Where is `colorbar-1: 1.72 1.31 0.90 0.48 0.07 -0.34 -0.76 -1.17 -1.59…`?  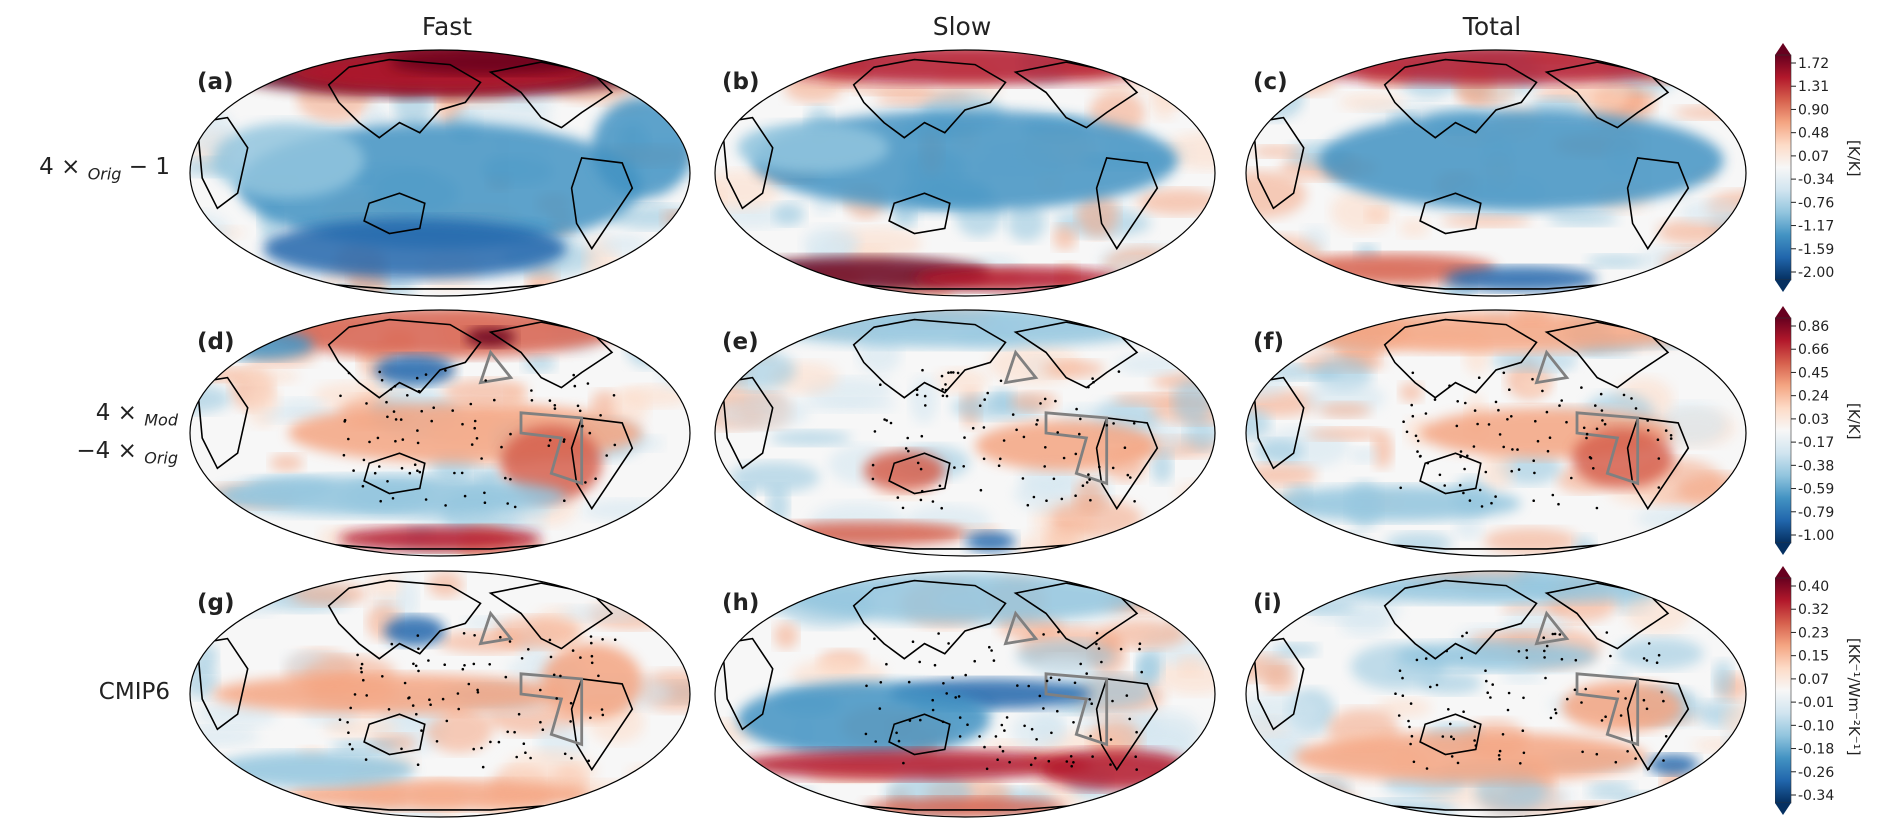 colorbar-1: 1.72 1.31 0.90 0.48 0.07 -0.34 -0.76 -1.17 -1.59… is located at coordinates (1804, 167).